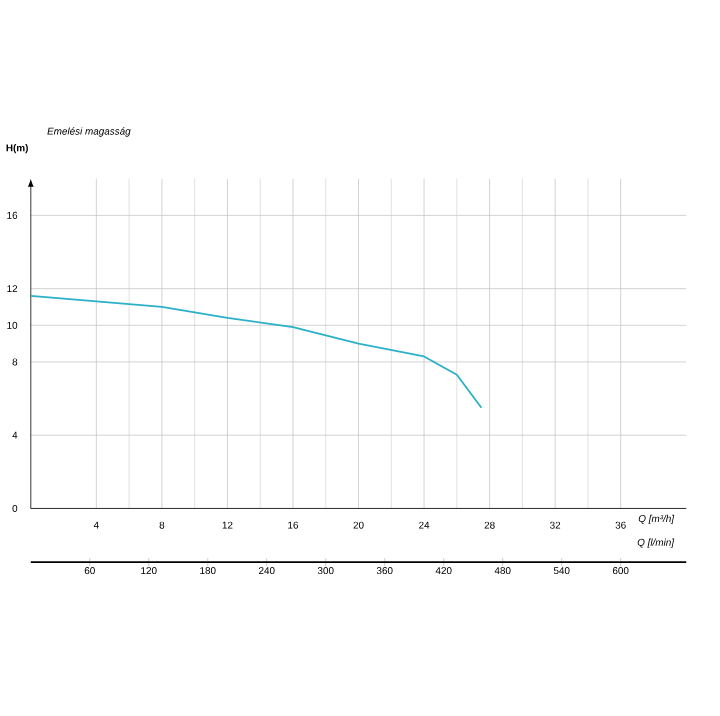 Image resolution: width=720 pixels, height=716 pixels. What do you see at coordinates (256, 352) in the screenshot?
I see `line-series` at bounding box center [256, 352].